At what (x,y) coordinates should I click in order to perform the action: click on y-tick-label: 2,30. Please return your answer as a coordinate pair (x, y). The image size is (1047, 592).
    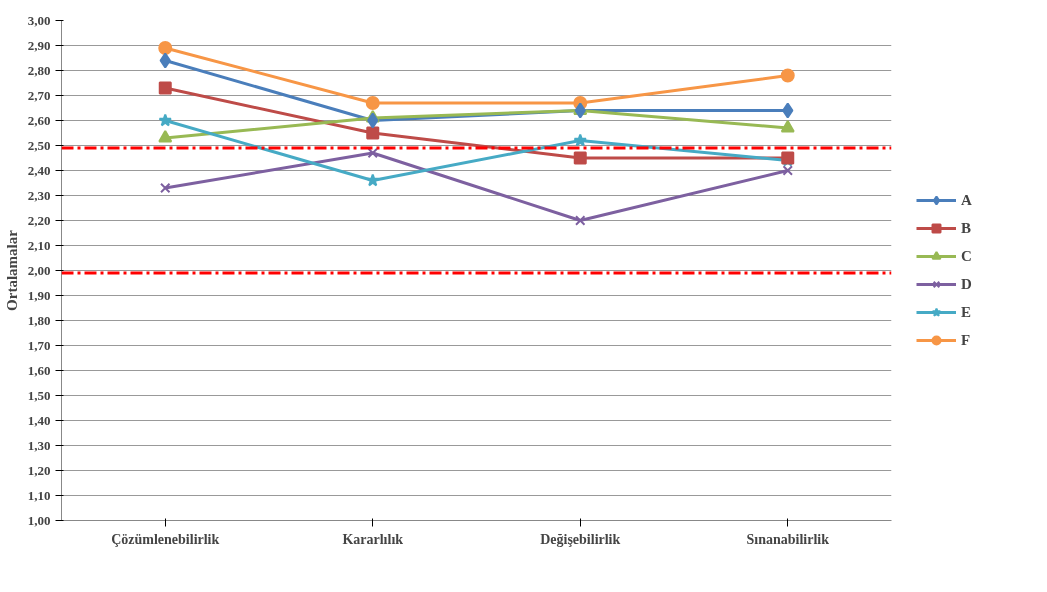
    Looking at the image, I should click on (39, 195).